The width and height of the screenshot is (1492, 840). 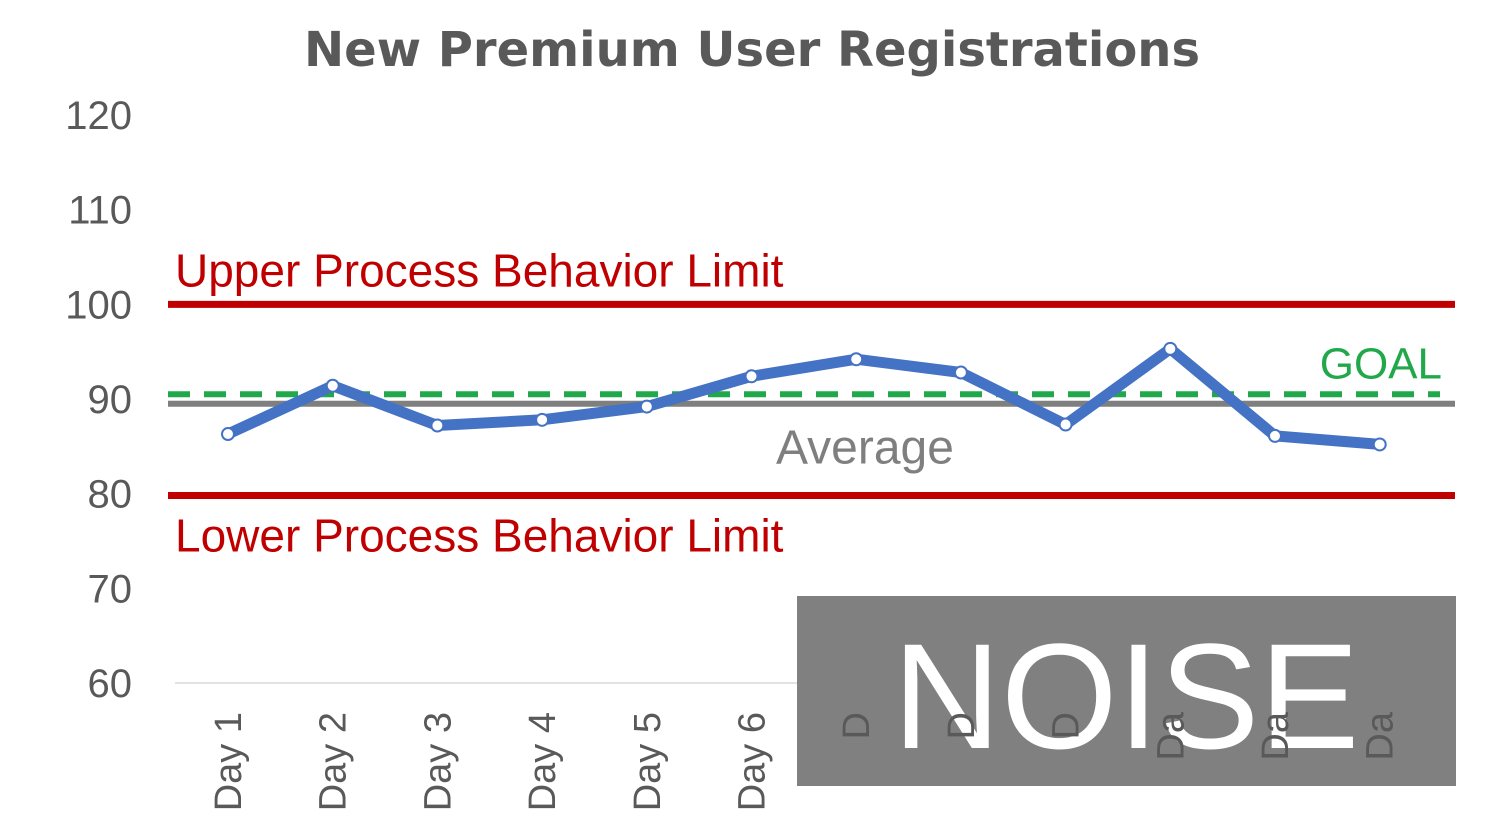 What do you see at coordinates (438, 761) in the screenshot?
I see `x-tick-label: Day 3` at bounding box center [438, 761].